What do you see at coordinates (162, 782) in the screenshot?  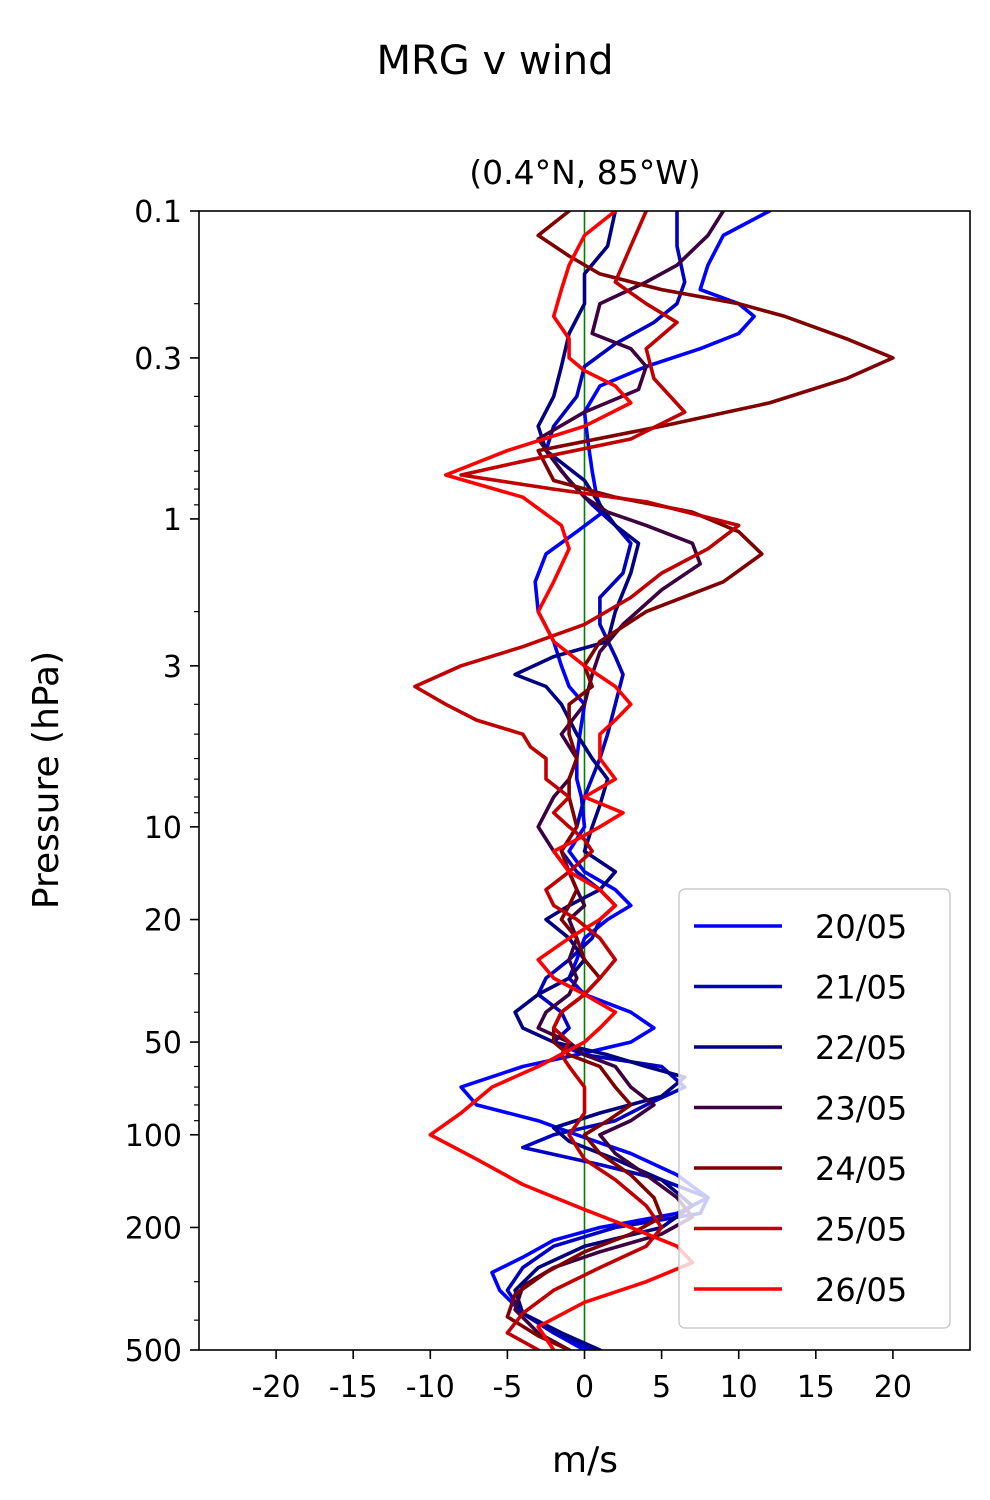 I see `y-axis-ticks: 0.1 0.3 1 3 10 20 50 100 200 500` at bounding box center [162, 782].